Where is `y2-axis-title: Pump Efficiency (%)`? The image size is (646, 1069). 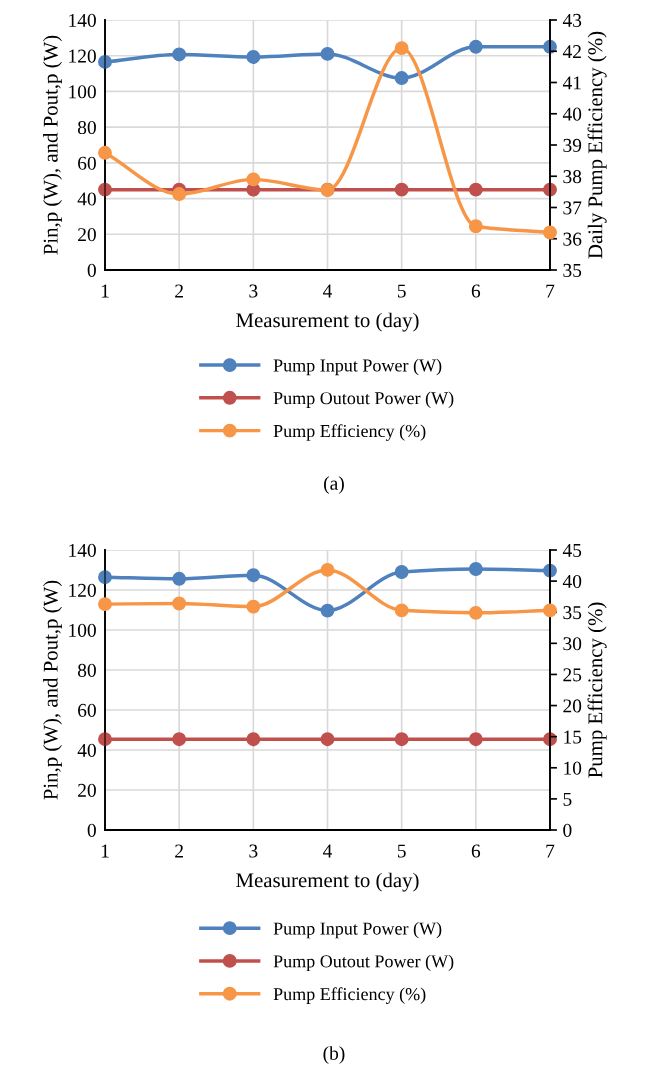 y2-axis-title: Pump Efficiency (%) is located at coordinates (597, 690).